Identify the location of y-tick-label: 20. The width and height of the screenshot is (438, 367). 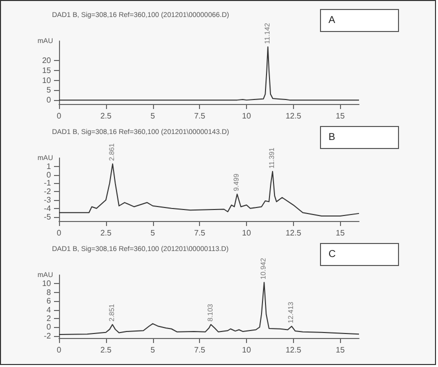
(47, 61).